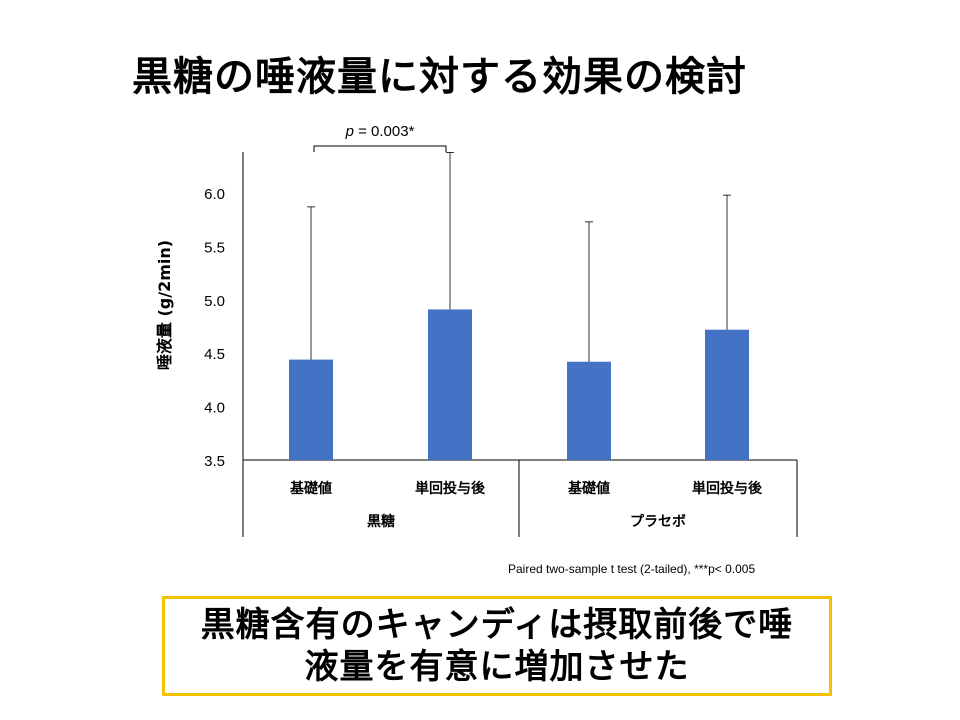  Describe the element at coordinates (384, 131) in the screenshot. I see `p-value: = 0.003*` at that location.